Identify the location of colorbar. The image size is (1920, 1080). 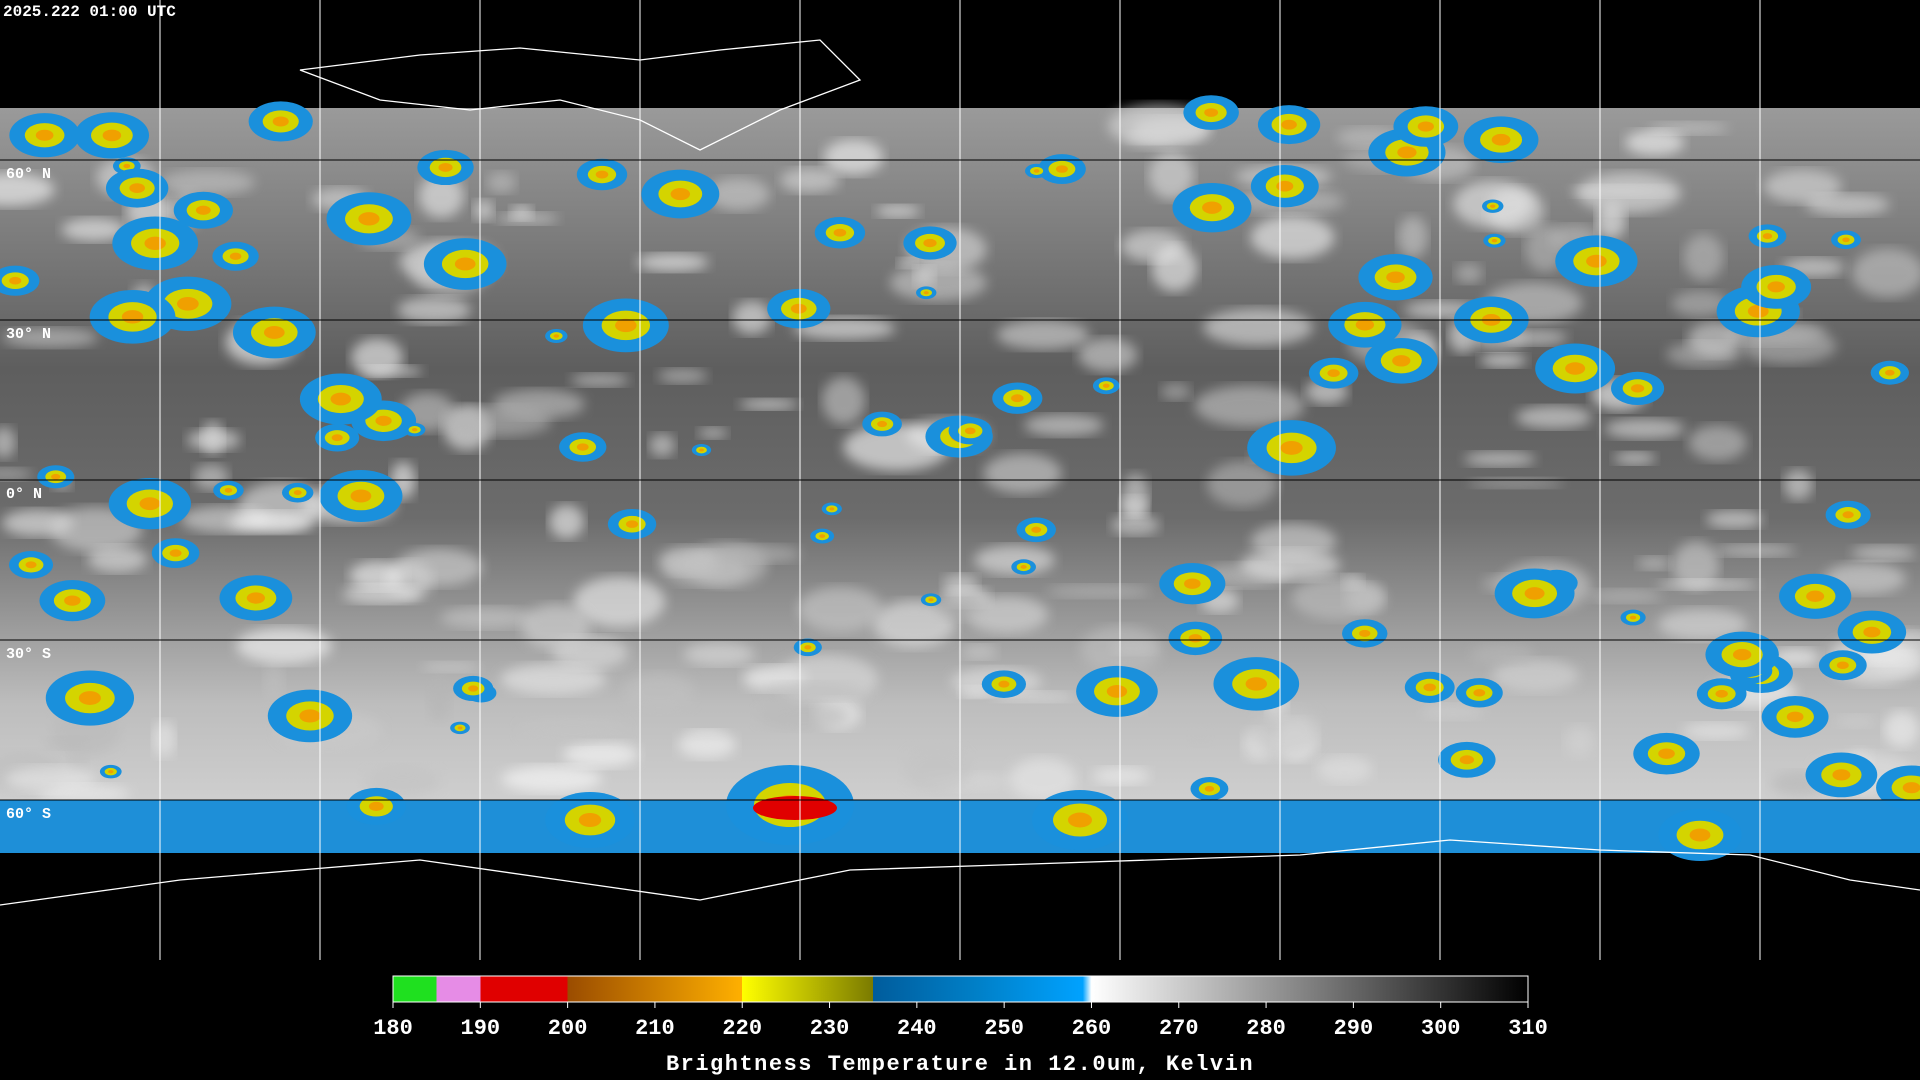
(960, 989).